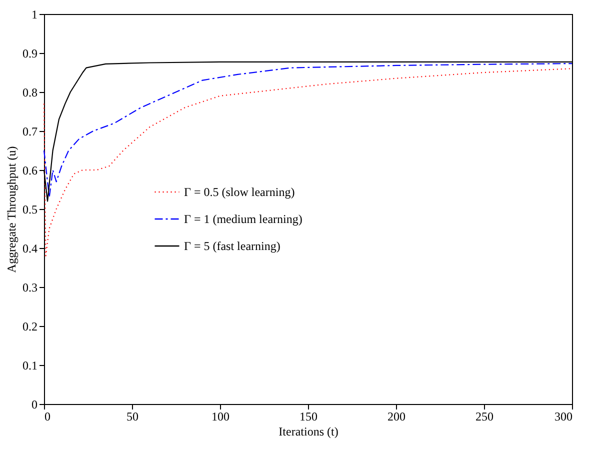 This screenshot has width=607, height=460. Describe the element at coordinates (30, 53) in the screenshot. I see `y-tick-label: 0.9` at that location.